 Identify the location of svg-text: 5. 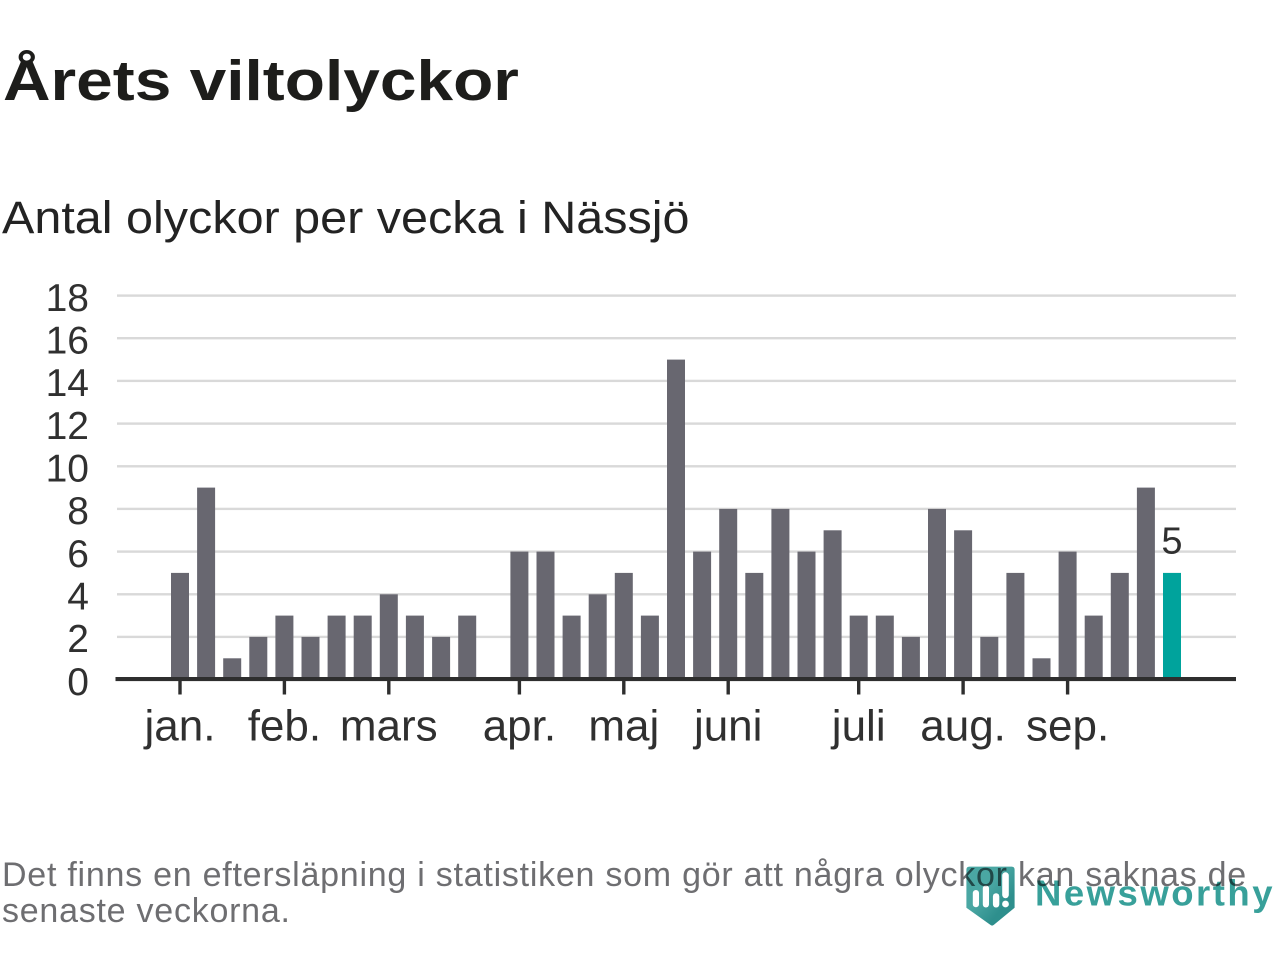
(1171, 542).